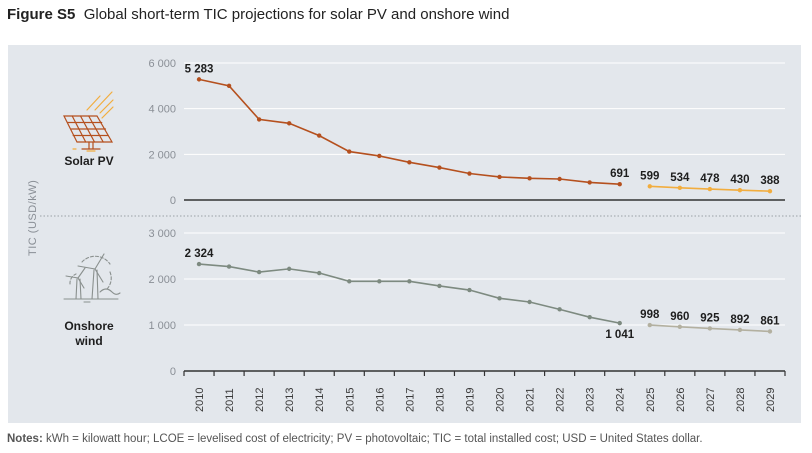 The image size is (812, 453). What do you see at coordinates (88, 161) in the screenshot?
I see `series-label-solar: Solar PV` at bounding box center [88, 161].